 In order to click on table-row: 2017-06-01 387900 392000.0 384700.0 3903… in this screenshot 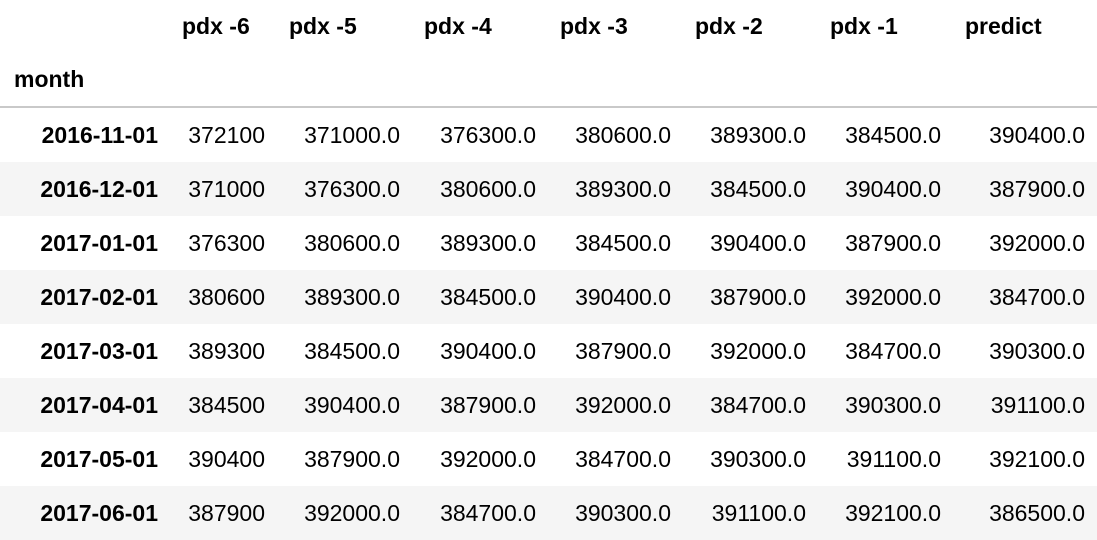, I will do `click(548, 513)`.